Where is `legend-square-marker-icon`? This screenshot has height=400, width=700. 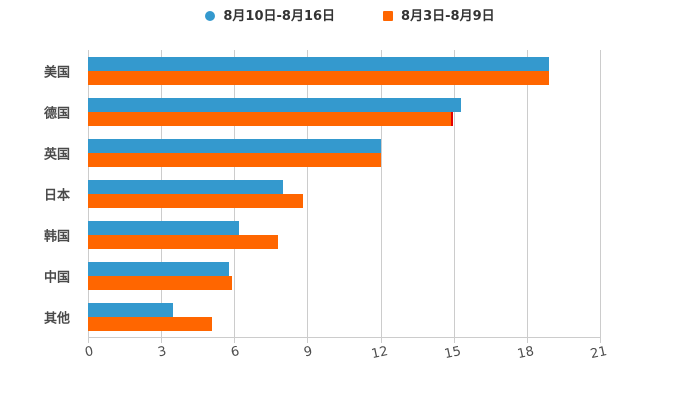
legend-square-marker-icon is located at coordinates (388, 16).